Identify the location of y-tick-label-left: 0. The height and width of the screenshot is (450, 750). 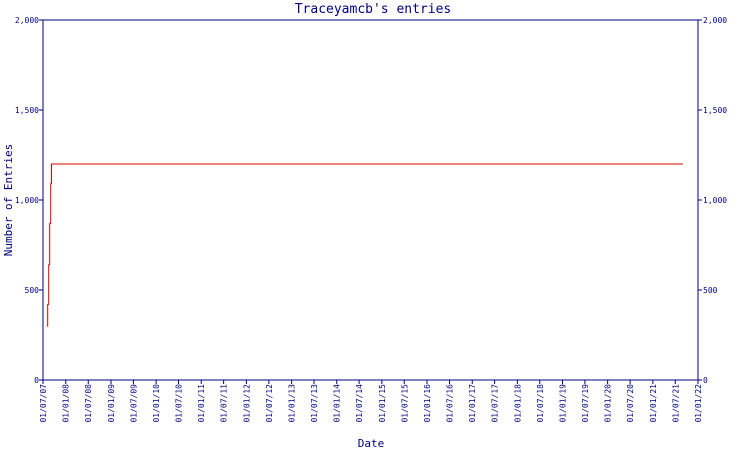
(36, 380).